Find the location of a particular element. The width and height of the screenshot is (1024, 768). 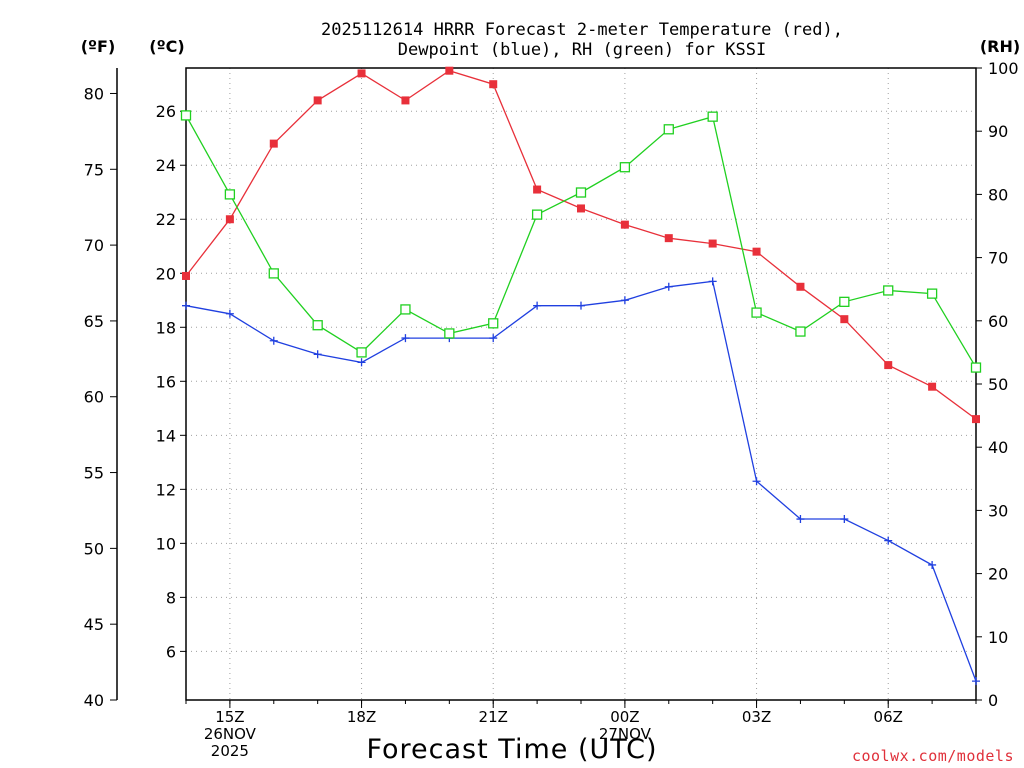

celsius-axis: 6 8 10 12 14 16 18 20 22 24 26 is located at coordinates (171, 381).